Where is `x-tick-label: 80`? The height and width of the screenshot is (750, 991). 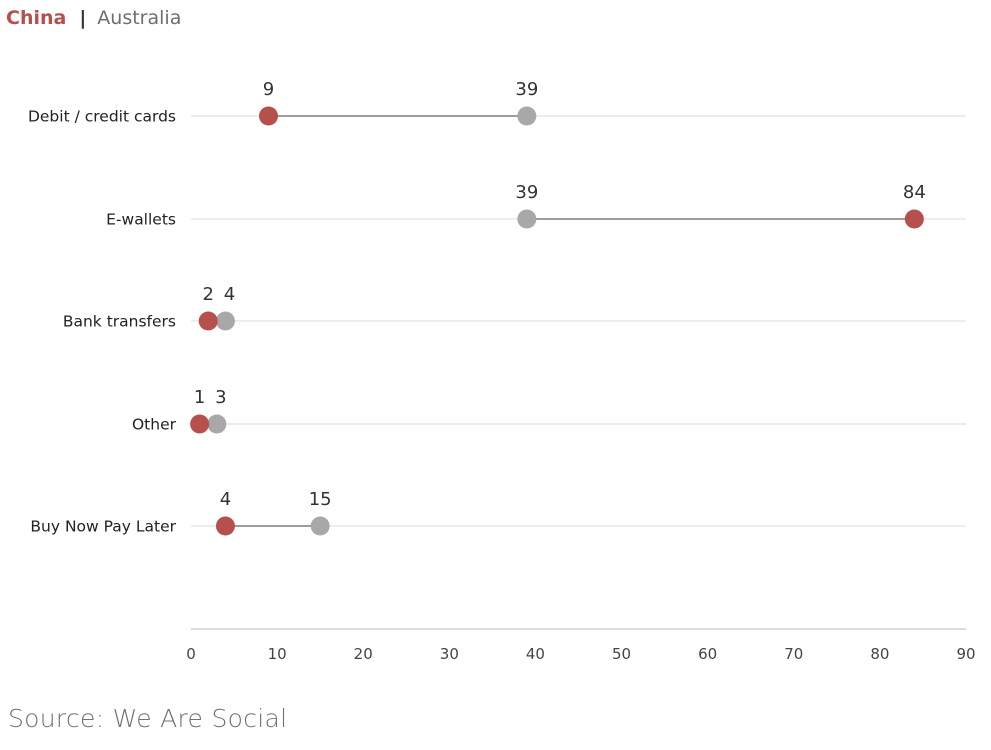
x-tick-label: 80 is located at coordinates (879, 654).